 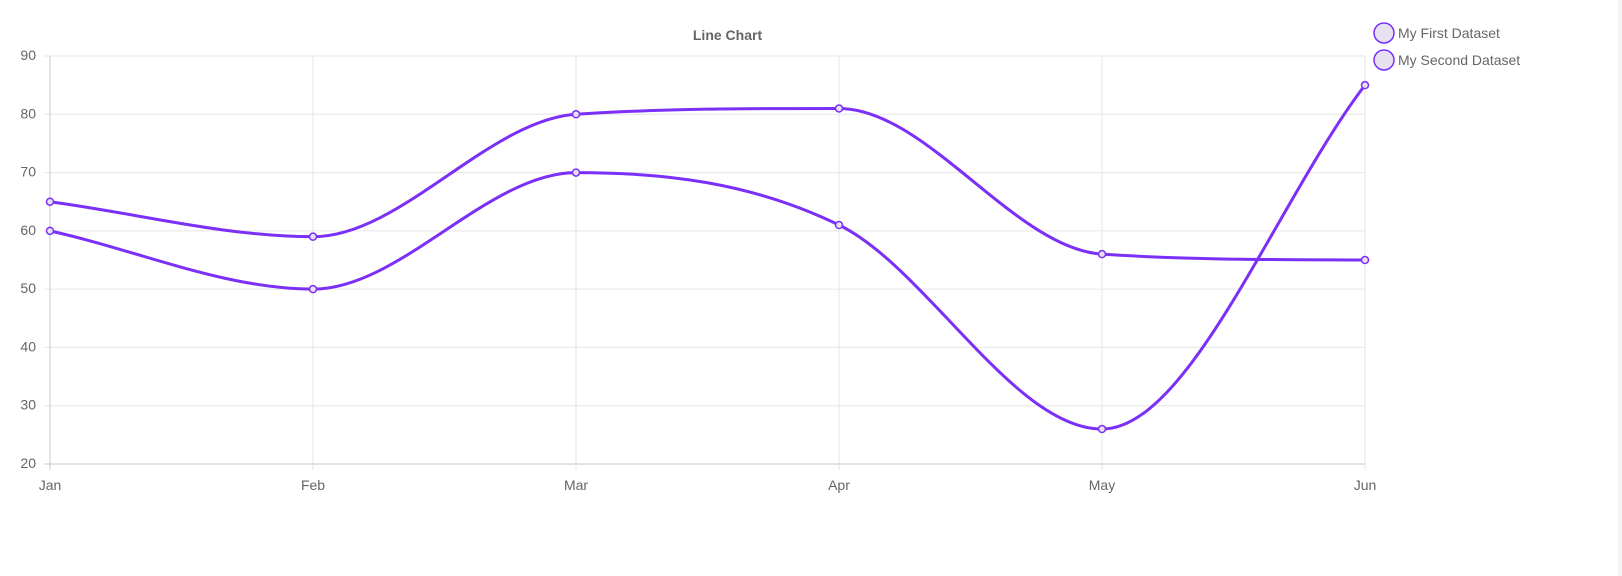 What do you see at coordinates (1620, 288) in the screenshot?
I see `panel-divider` at bounding box center [1620, 288].